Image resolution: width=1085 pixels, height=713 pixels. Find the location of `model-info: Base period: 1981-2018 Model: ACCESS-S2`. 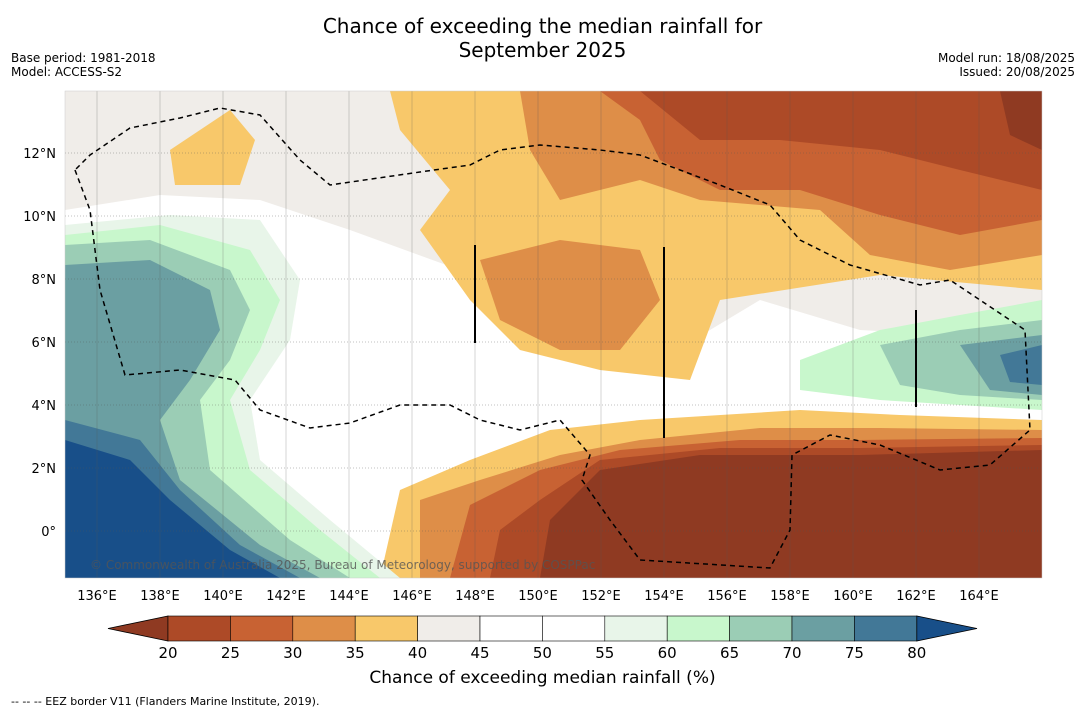

model-info: Base period: 1981-2018 Model: ACCESS-S2 is located at coordinates (83, 65).